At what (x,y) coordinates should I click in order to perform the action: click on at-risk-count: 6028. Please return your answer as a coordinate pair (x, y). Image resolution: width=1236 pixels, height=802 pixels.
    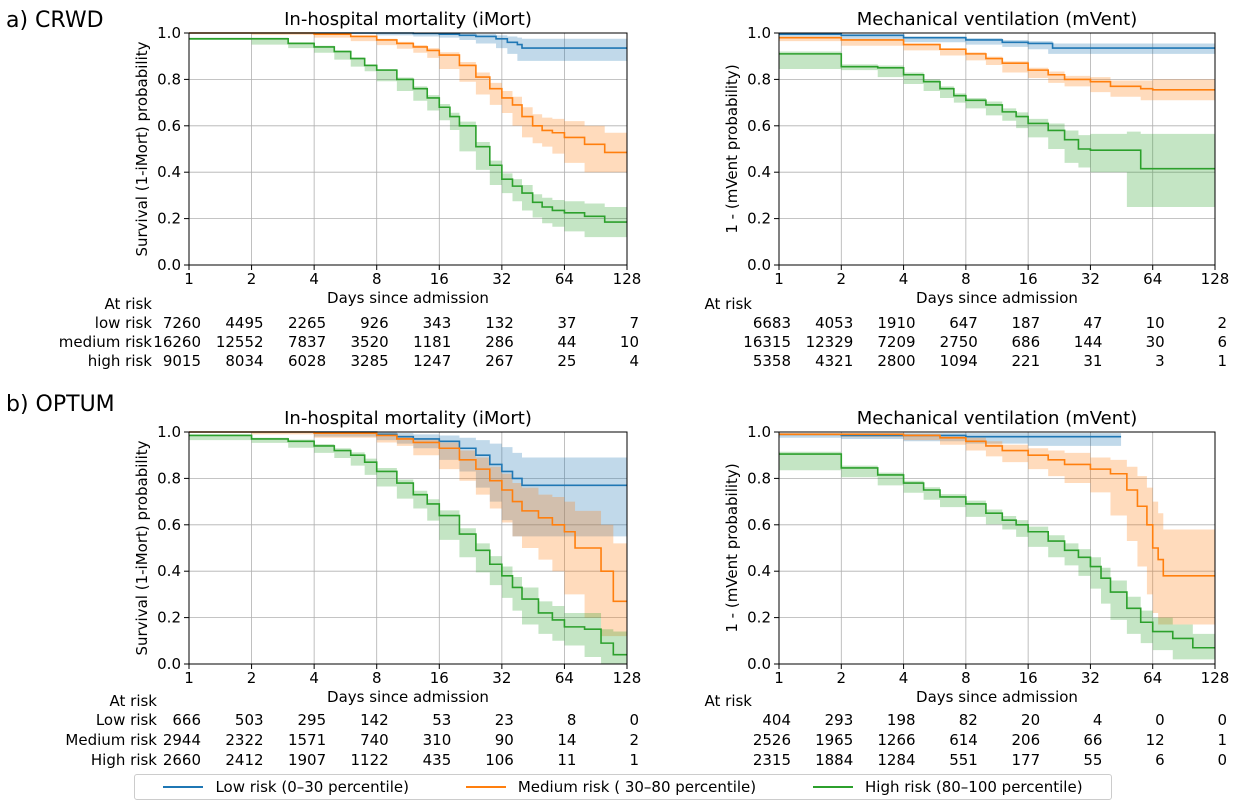
    Looking at the image, I should click on (307, 361).